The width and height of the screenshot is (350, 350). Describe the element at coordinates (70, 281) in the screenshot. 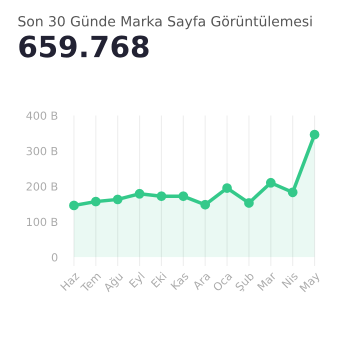

I see `x-tick-label: Haz` at that location.